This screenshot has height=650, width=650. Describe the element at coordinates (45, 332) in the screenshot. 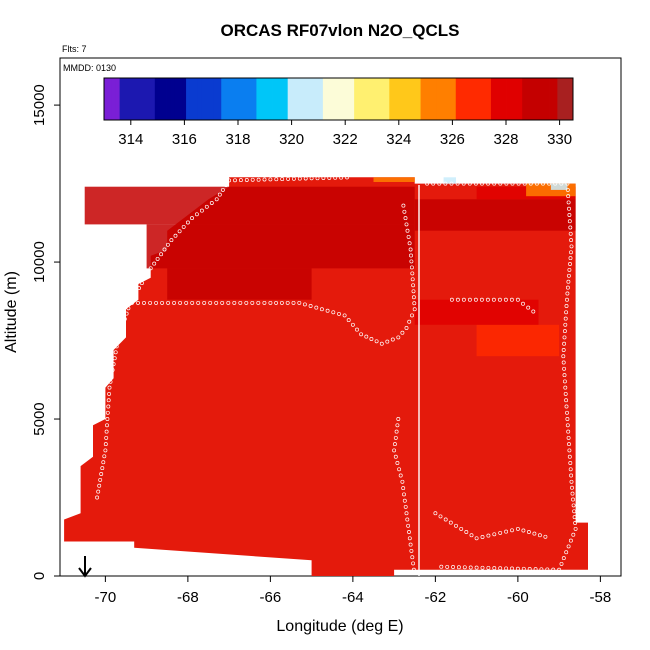

I see `y-axis: 0 5000 10000 15000` at that location.